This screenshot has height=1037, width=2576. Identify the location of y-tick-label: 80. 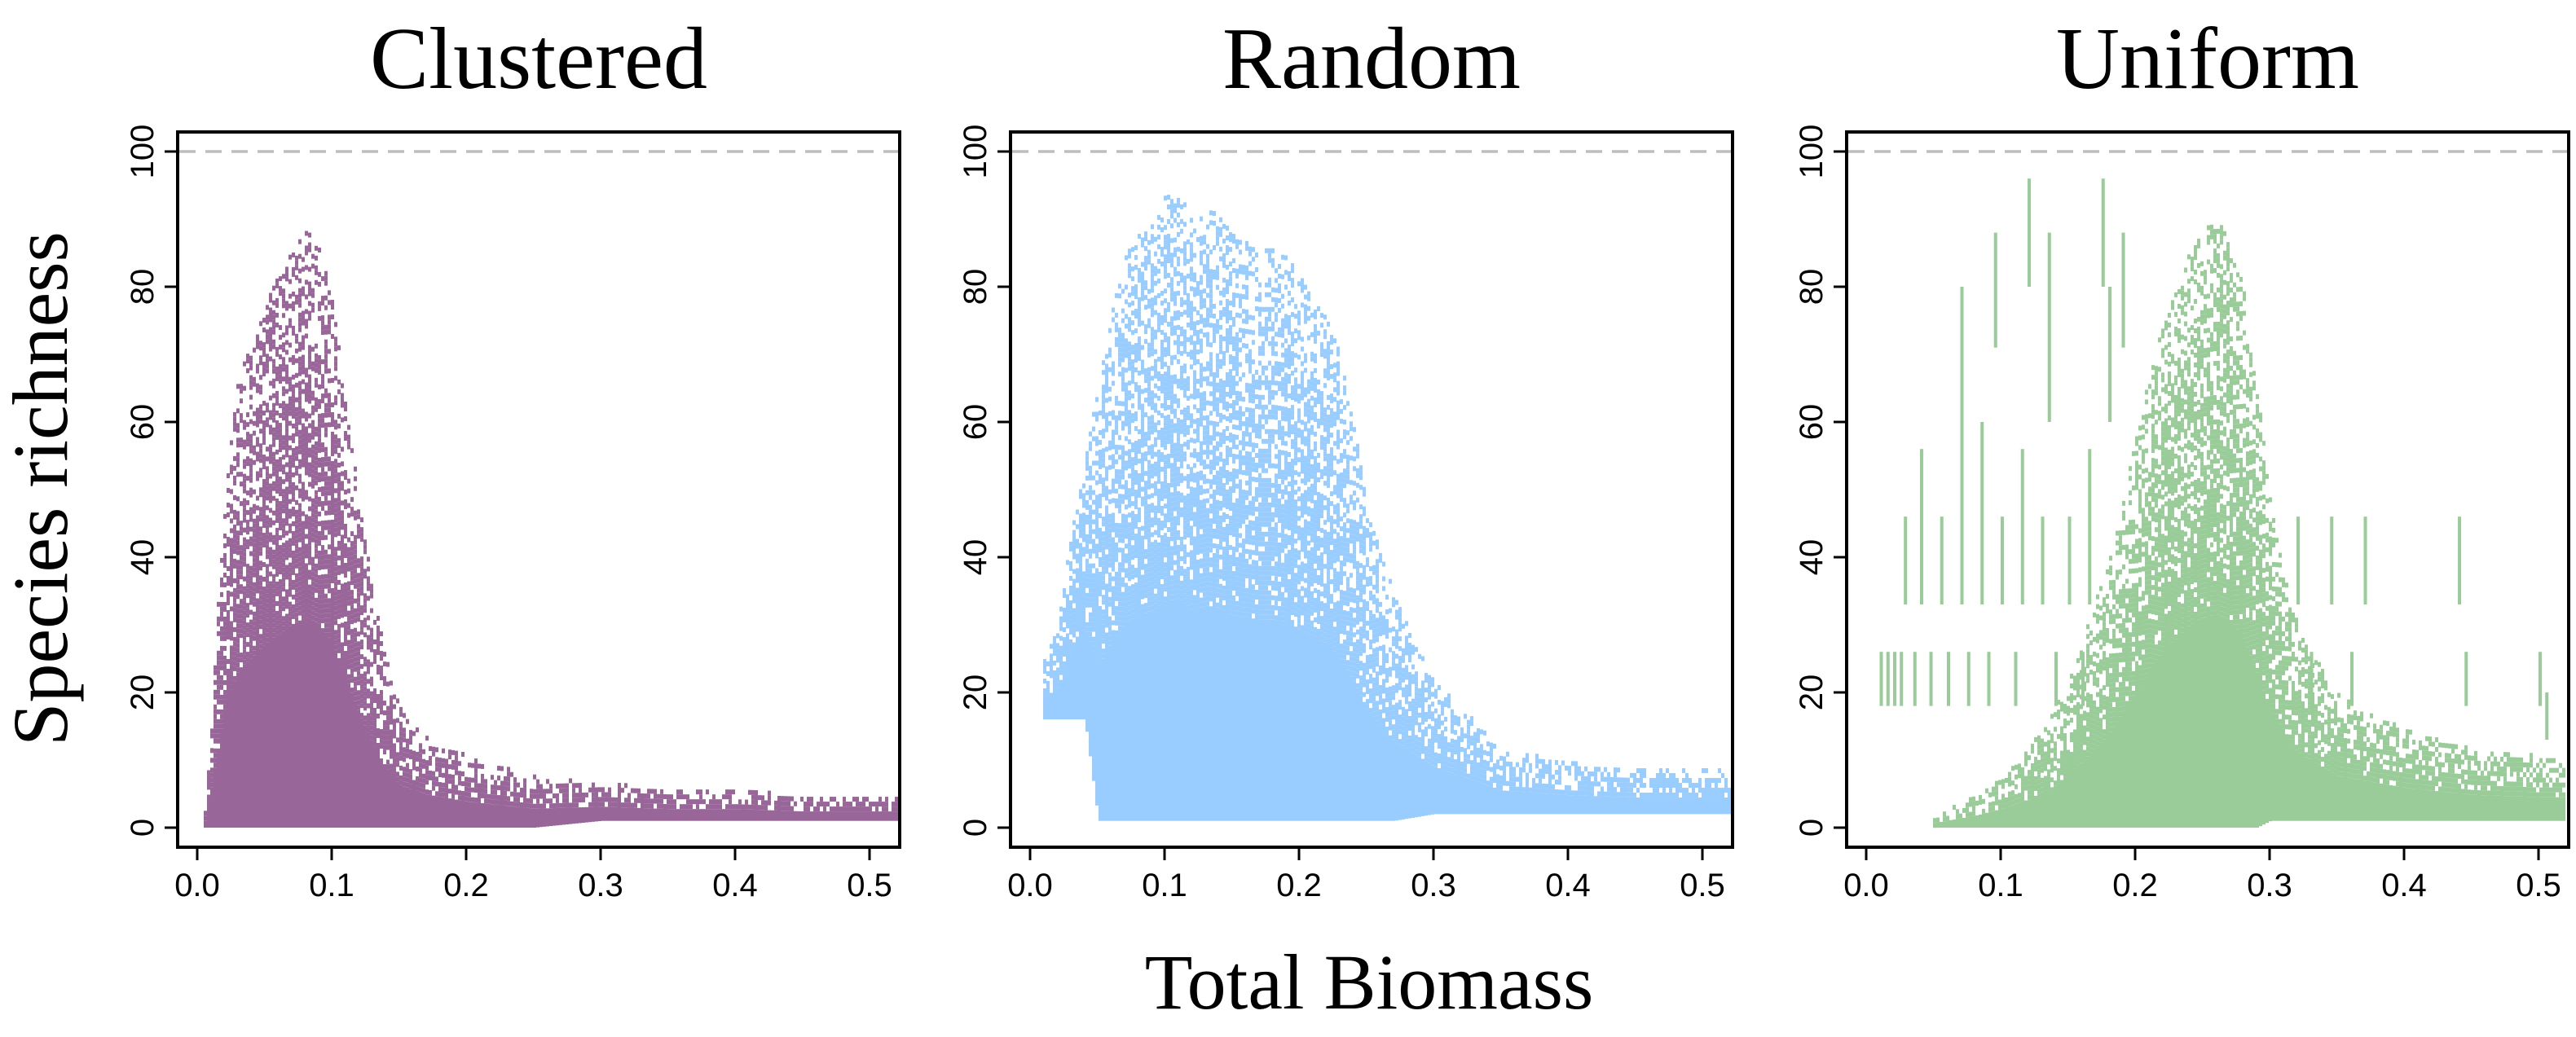
(143, 287).